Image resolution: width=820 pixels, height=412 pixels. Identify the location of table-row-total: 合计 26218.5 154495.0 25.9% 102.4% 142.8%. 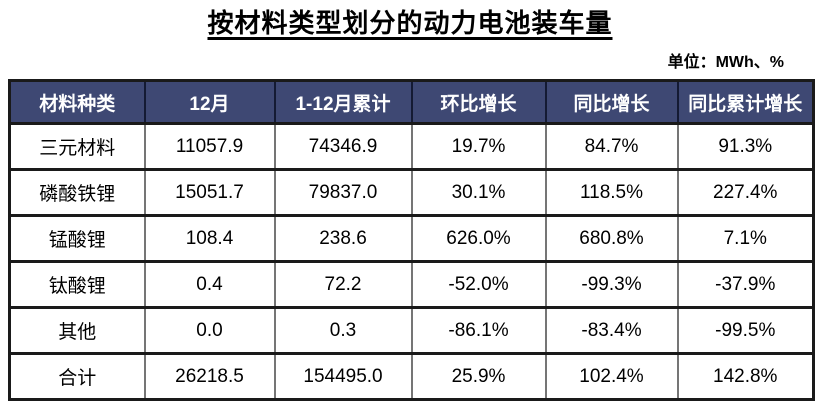
(411, 377).